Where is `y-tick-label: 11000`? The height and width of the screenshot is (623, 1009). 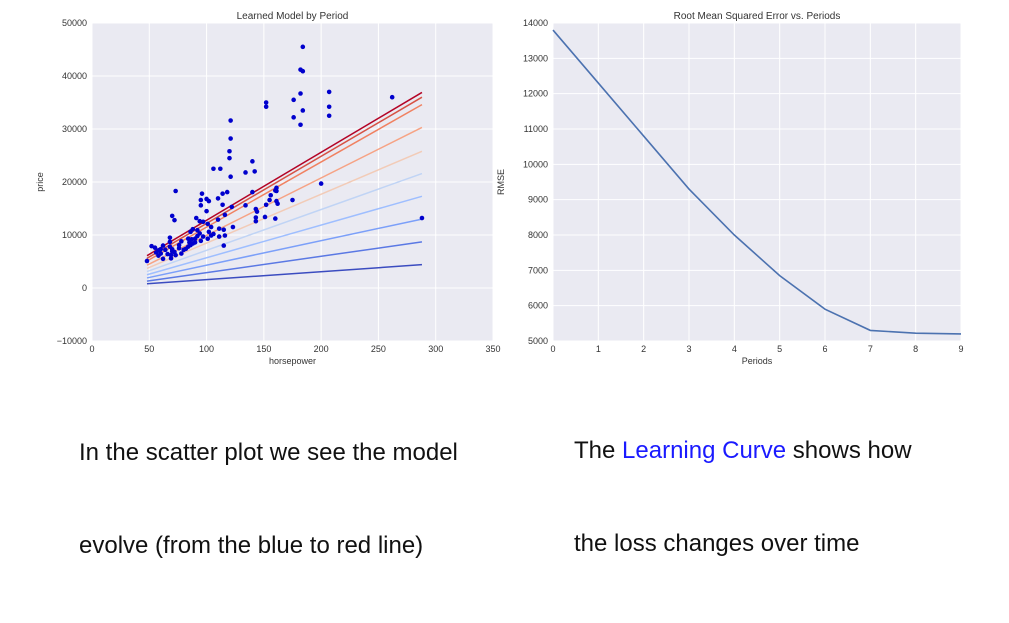 y-tick-label: 11000 is located at coordinates (536, 129).